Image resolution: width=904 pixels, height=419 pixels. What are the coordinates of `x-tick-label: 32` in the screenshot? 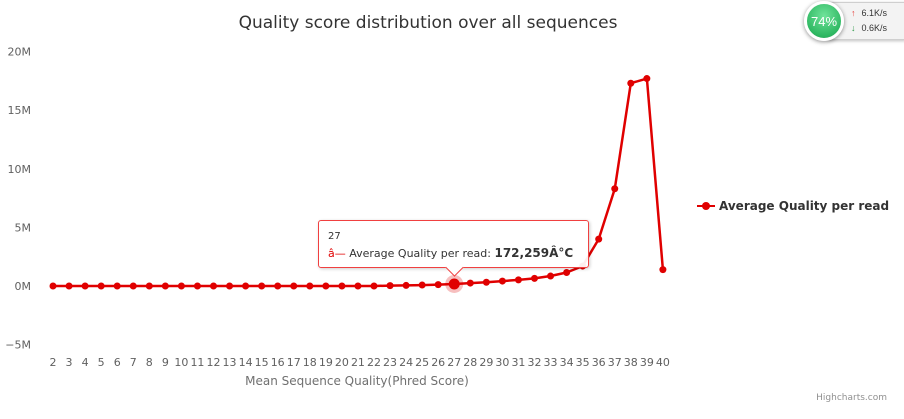 It's located at (535, 362).